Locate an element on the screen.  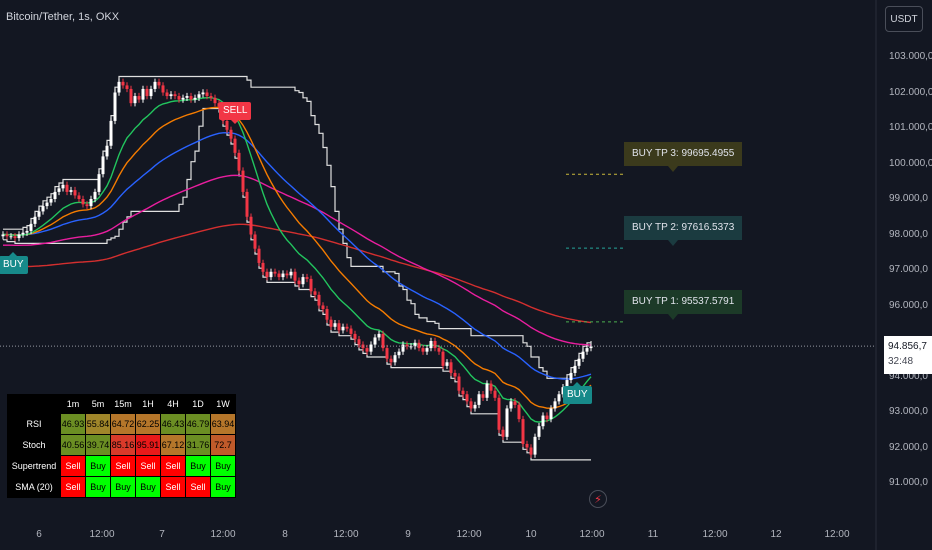
y-tick-label: 99.000,0 is located at coordinates (908, 198).